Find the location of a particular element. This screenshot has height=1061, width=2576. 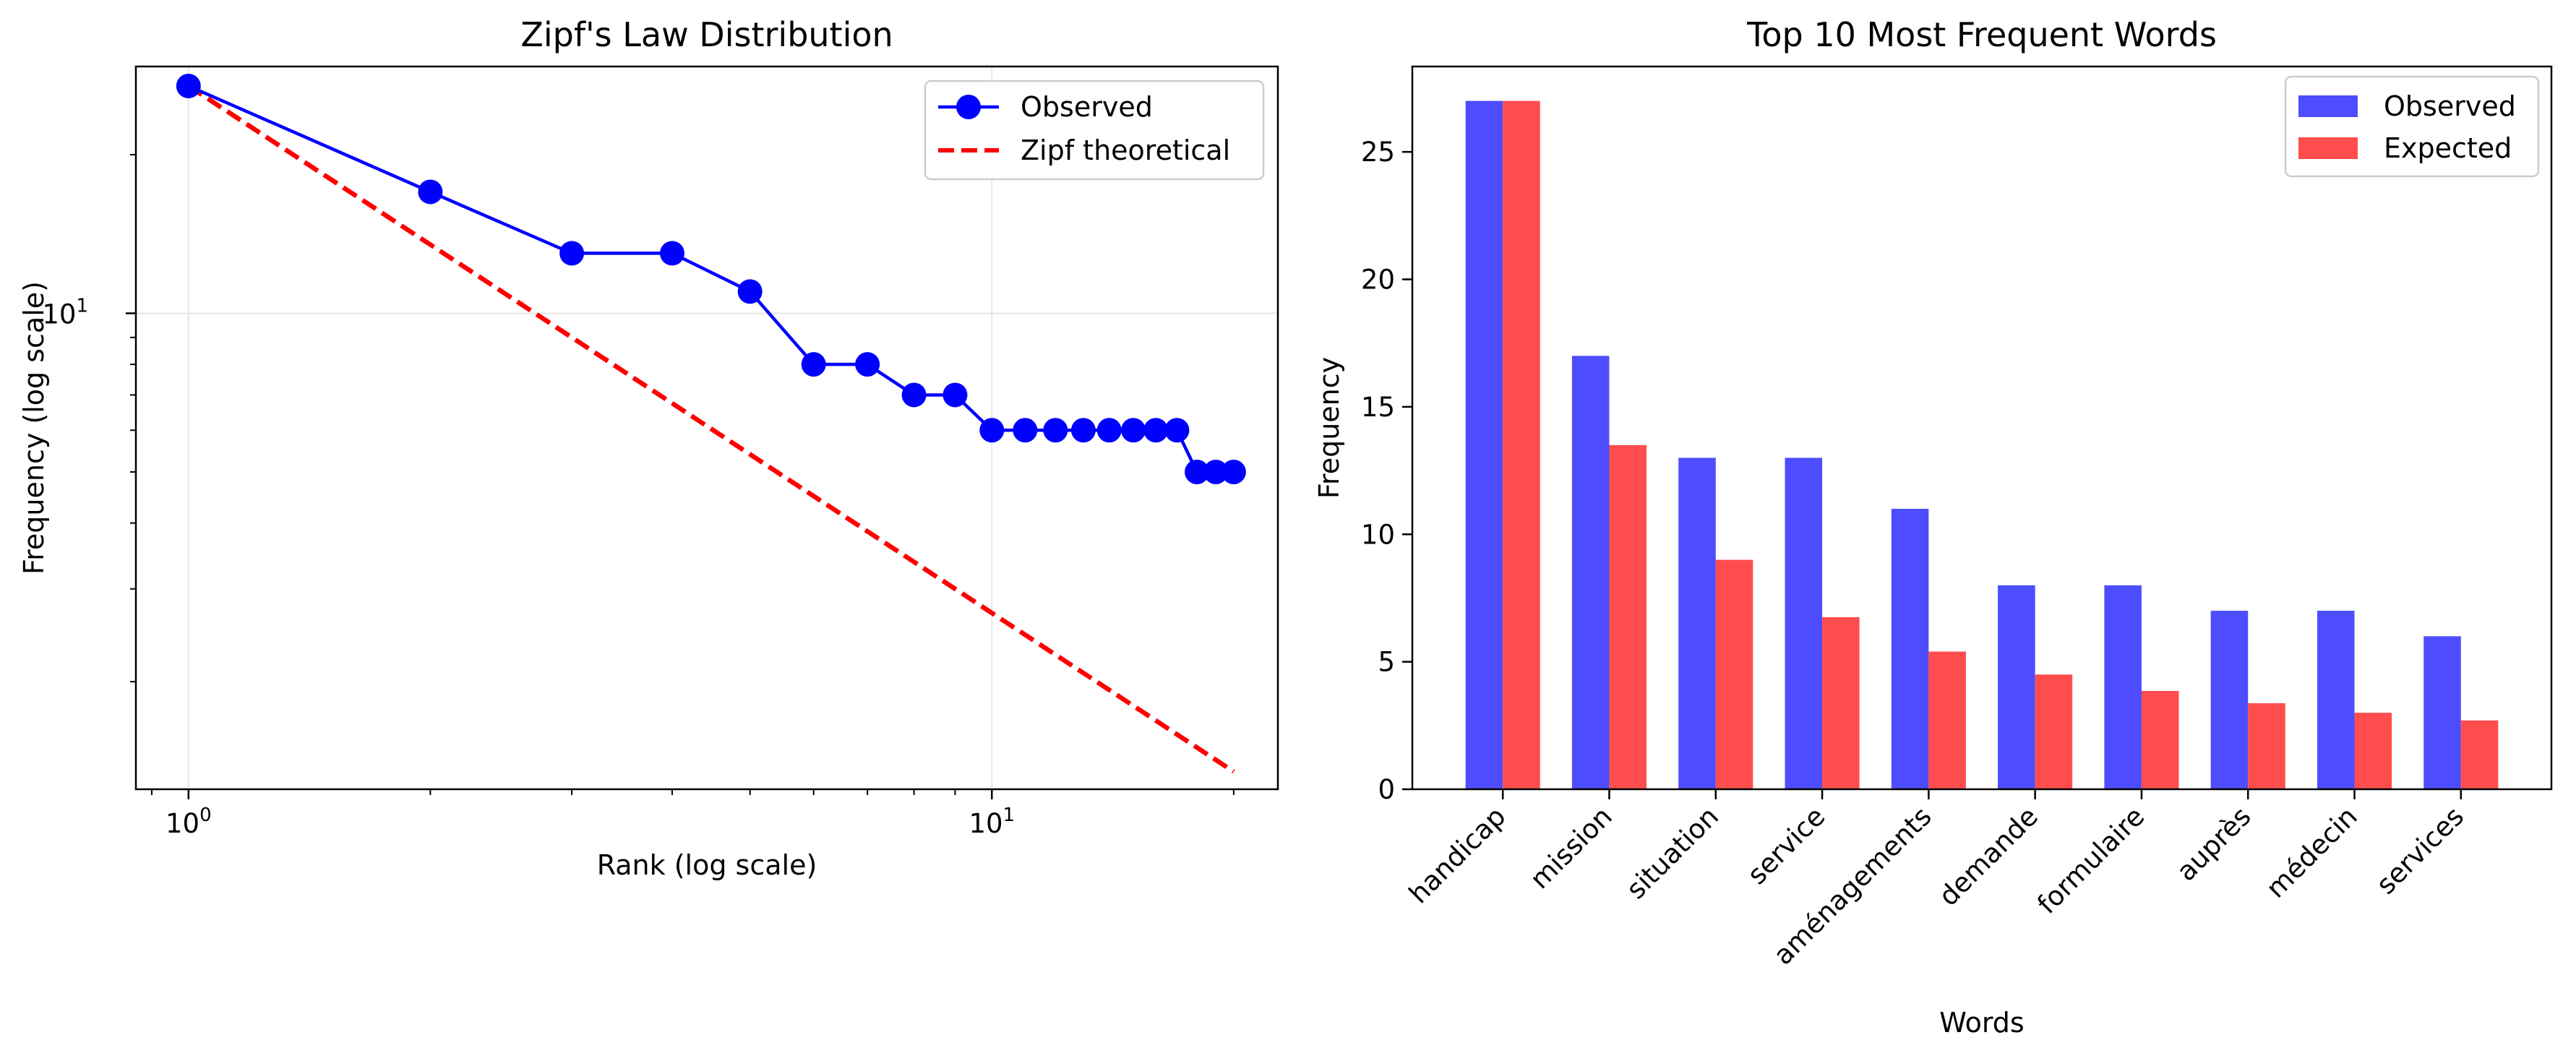

zipf-y-ticks: 101 is located at coordinates (89, 419).